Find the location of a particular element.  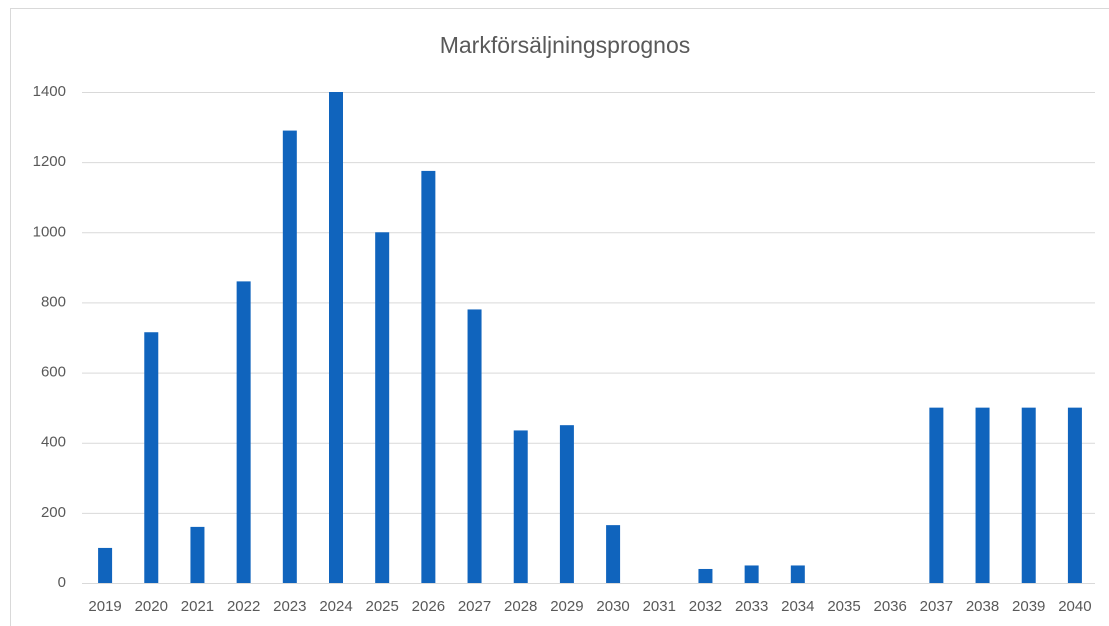

x-tick-label: 2023 is located at coordinates (289, 606).